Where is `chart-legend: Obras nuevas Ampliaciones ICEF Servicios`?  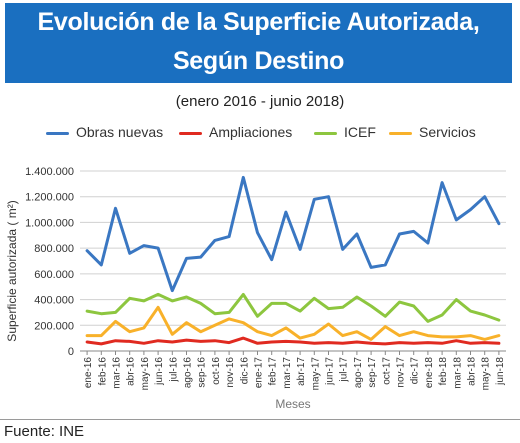 chart-legend: Obras nuevas Ampliaciones ICEF Servicios is located at coordinates (276, 133).